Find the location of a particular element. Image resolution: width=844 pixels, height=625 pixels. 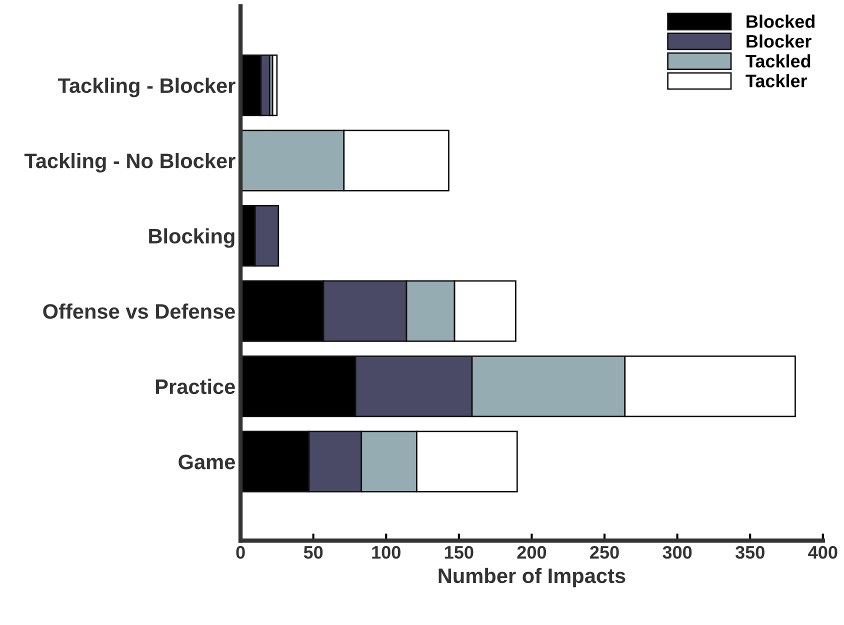

y-tick-label: Practice is located at coordinates (195, 386).